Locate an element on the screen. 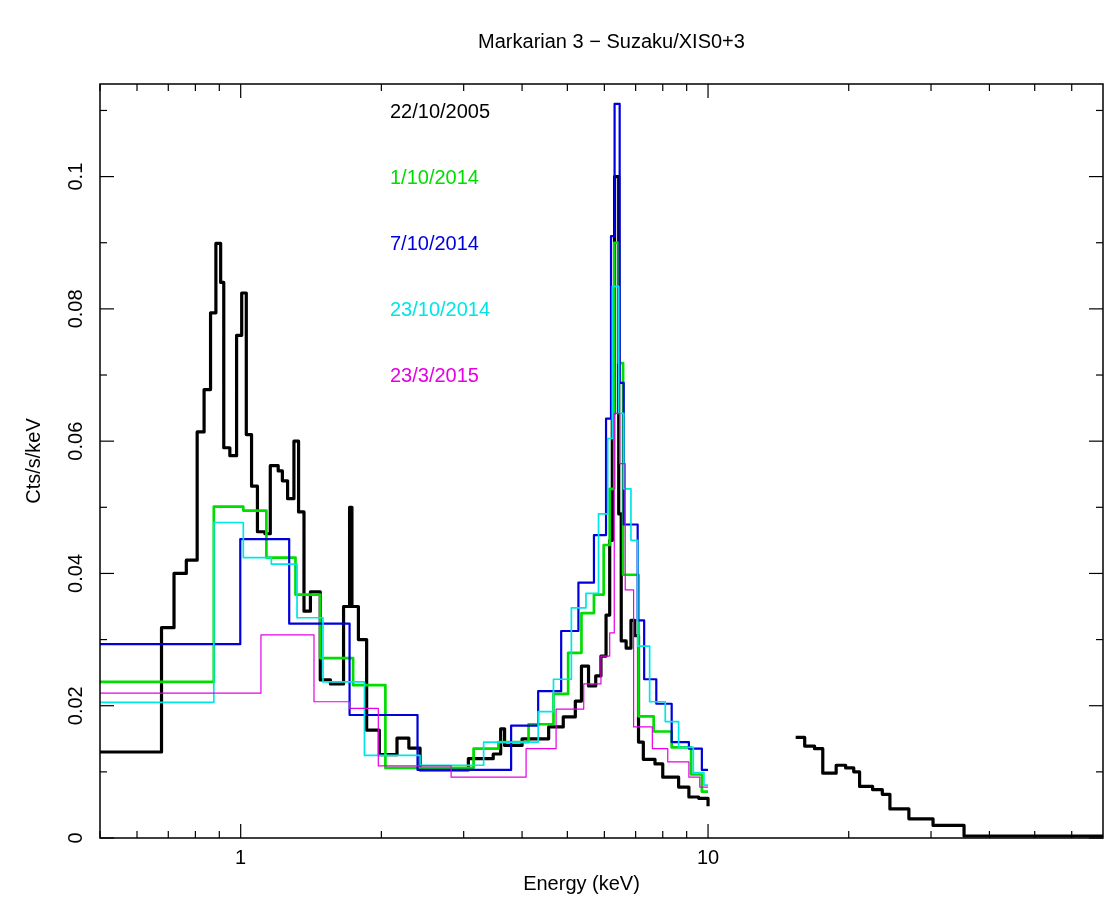 The height and width of the screenshot is (906, 1115). text: 7/10/2014 is located at coordinates (434, 243).